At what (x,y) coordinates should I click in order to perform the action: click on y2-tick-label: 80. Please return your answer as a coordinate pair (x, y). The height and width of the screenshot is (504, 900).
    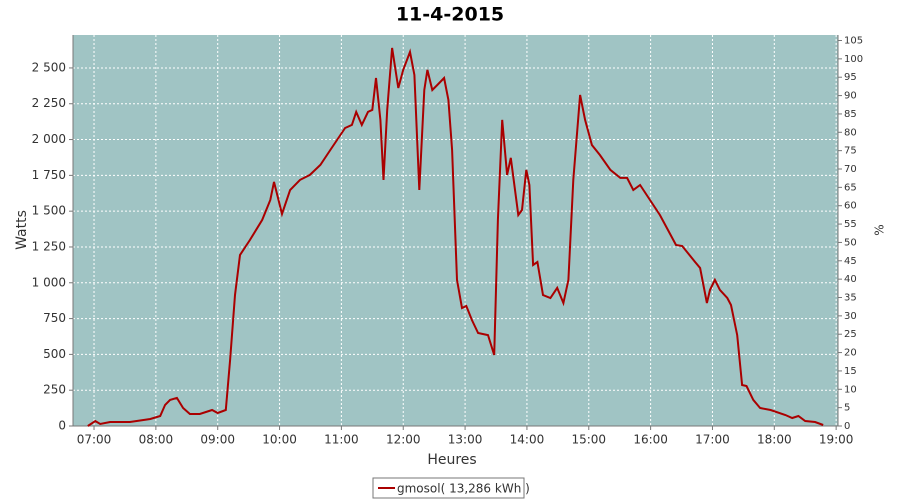
    Looking at the image, I should click on (850, 132).